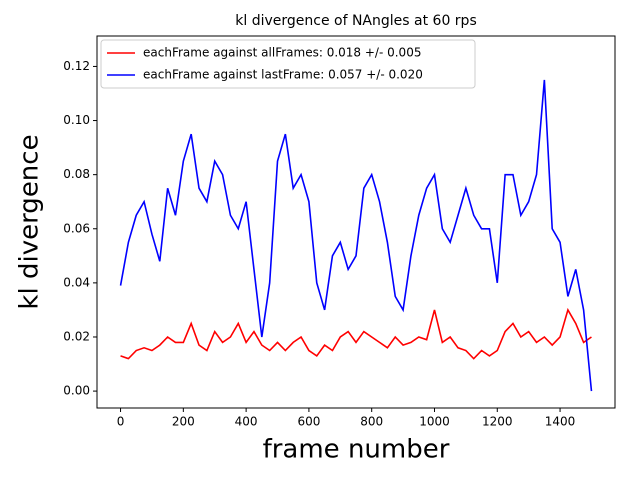 This screenshot has height=480, width=640. What do you see at coordinates (76, 66) in the screenshot?
I see `y-tick-label: 0.12` at bounding box center [76, 66].